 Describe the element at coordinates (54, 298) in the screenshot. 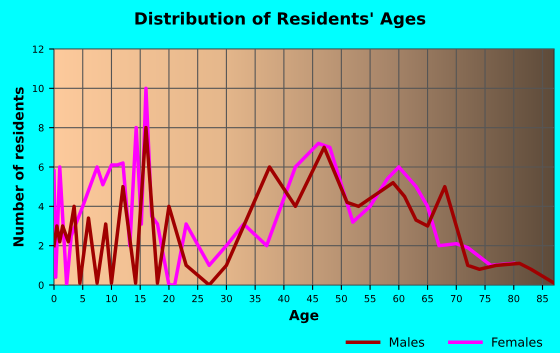

I see `x-tick-label: 0` at that location.